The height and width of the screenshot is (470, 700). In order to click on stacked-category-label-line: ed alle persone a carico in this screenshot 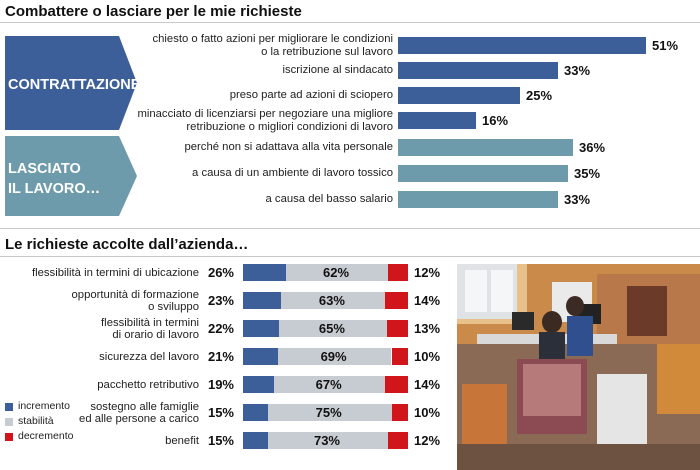, I will do `click(139, 418)`.